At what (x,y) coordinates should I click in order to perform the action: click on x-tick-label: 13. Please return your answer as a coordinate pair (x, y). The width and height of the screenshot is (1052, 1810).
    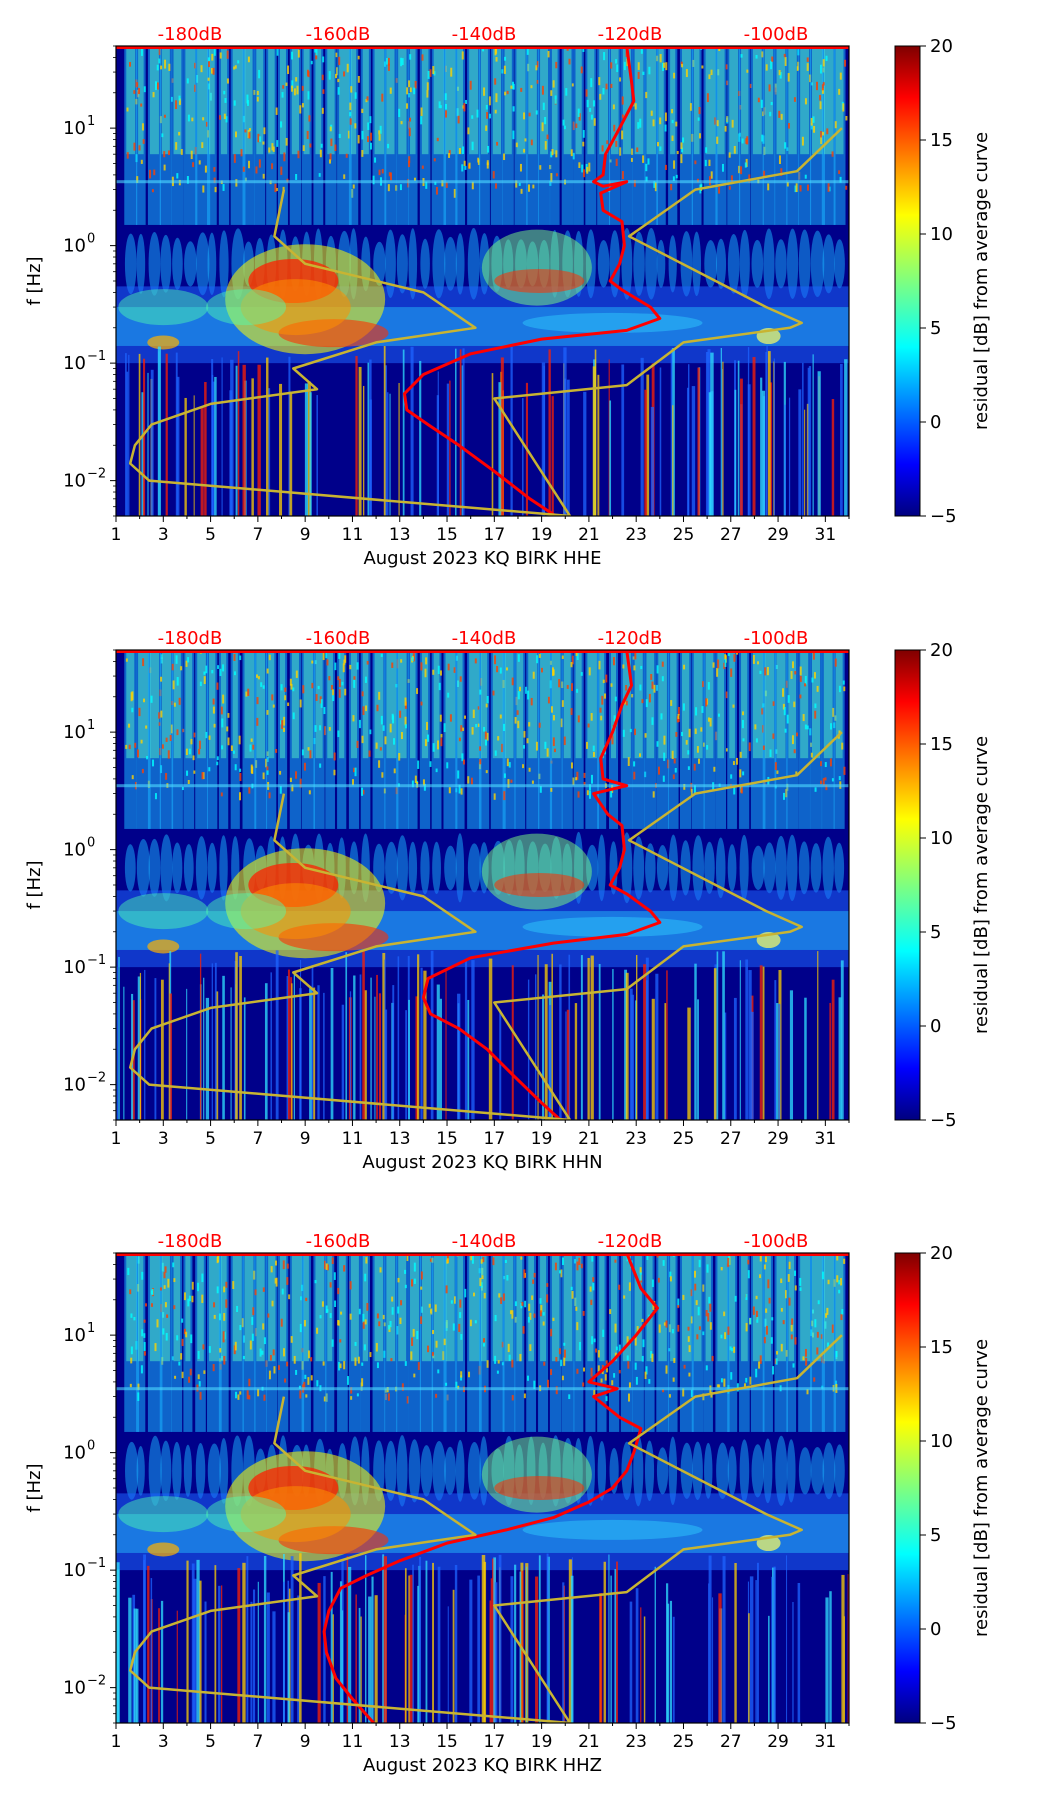
    Looking at the image, I should click on (400, 535).